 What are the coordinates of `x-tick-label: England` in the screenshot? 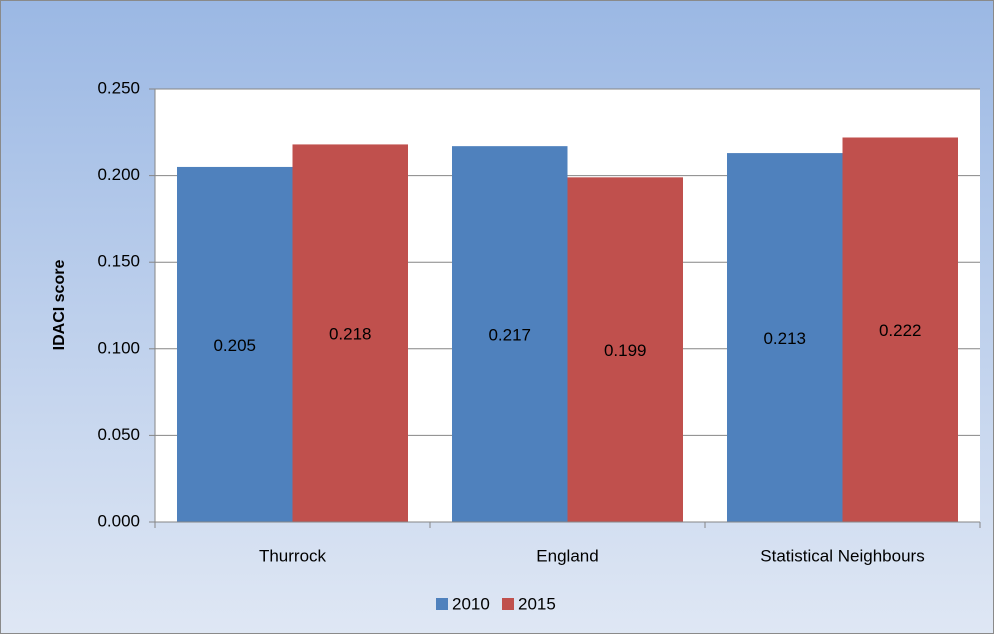 It's located at (567, 555).